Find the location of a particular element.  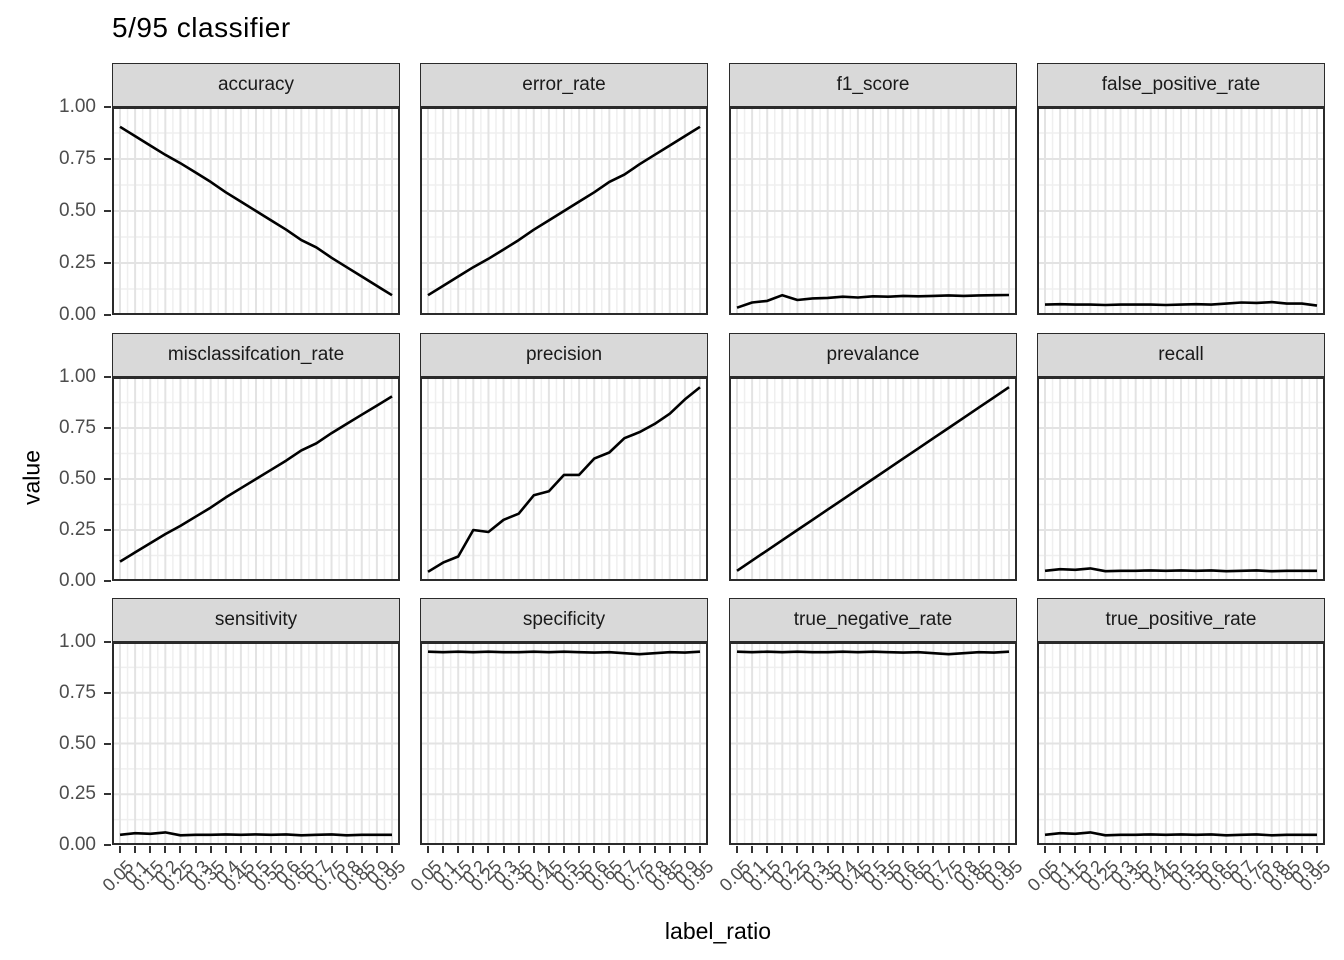

facet-strip-accuracy: accuracy is located at coordinates (256, 85).